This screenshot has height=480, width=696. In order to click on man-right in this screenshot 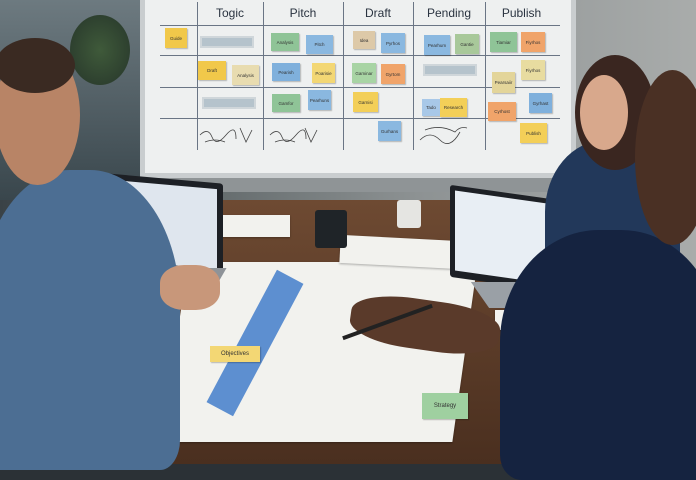, I will do `click(598, 355)`.